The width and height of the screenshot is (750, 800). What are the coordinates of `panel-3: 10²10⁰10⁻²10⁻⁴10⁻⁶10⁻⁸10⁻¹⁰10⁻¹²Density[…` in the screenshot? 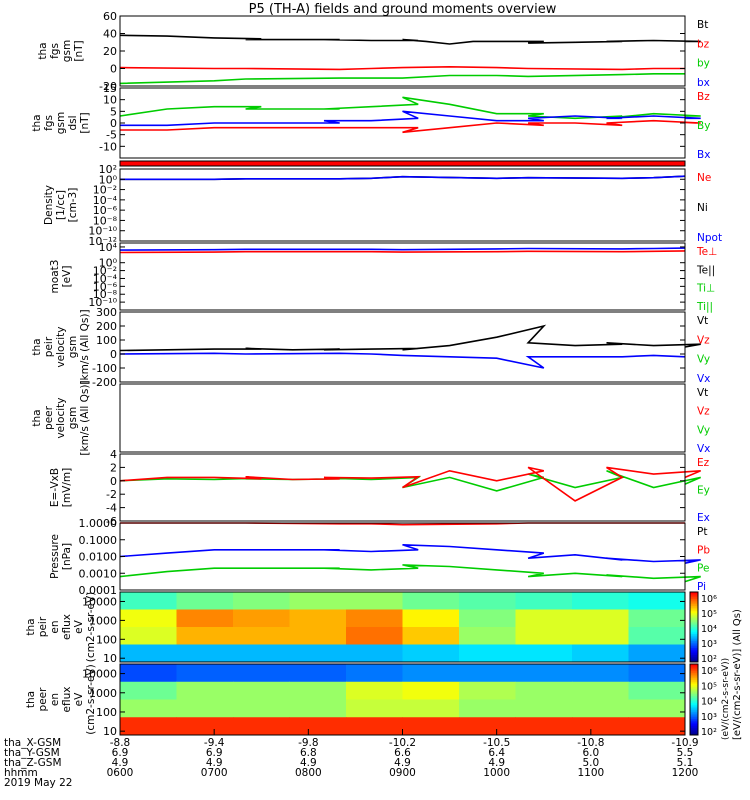 It's located at (382, 205).